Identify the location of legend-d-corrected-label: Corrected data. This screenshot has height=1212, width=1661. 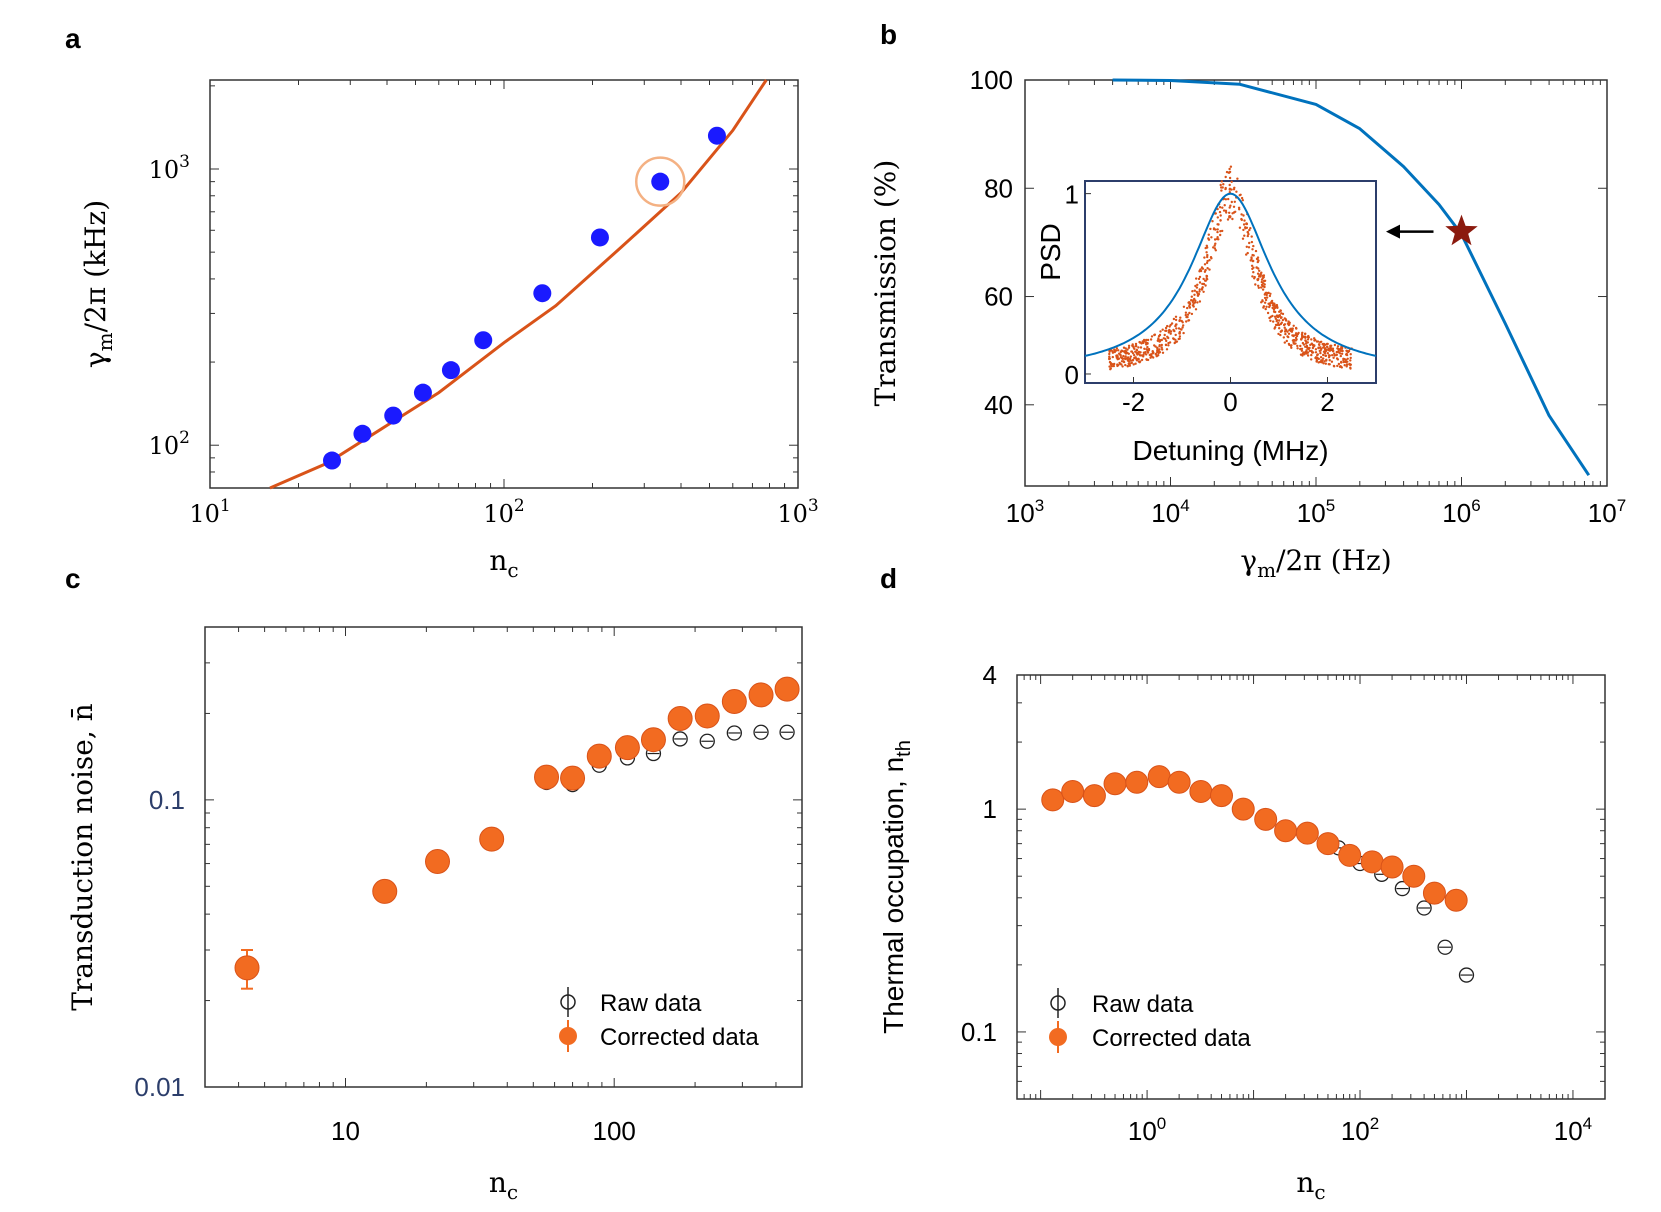
(1171, 1038).